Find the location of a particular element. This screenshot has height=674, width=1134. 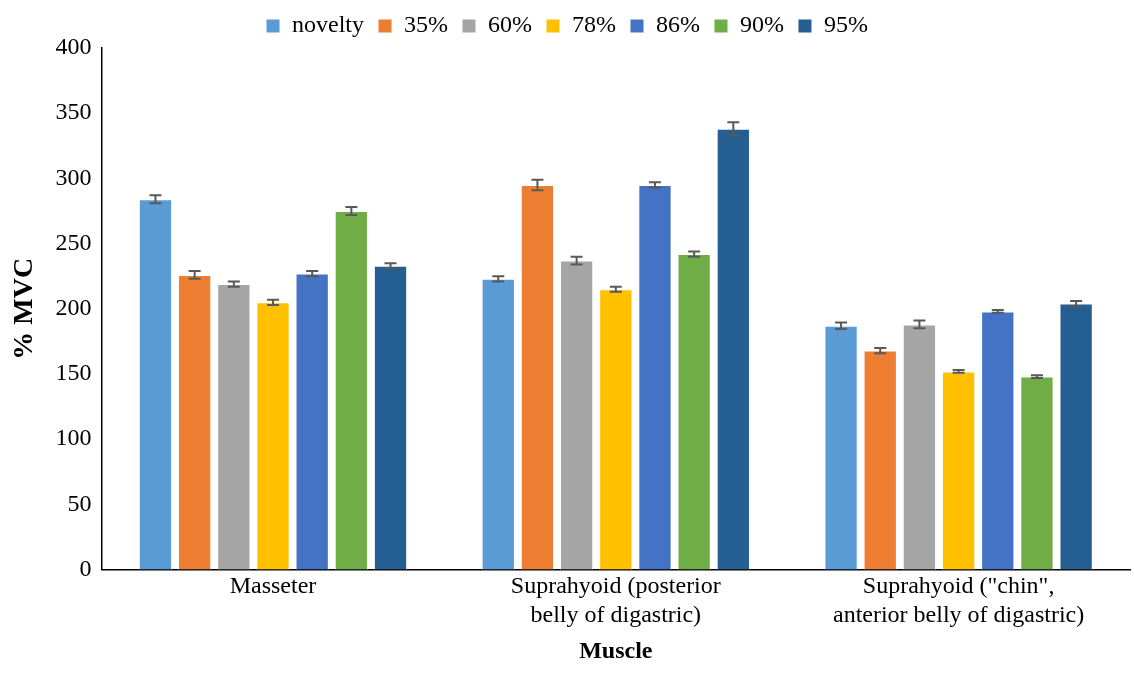

legend-label: 60% is located at coordinates (510, 24).